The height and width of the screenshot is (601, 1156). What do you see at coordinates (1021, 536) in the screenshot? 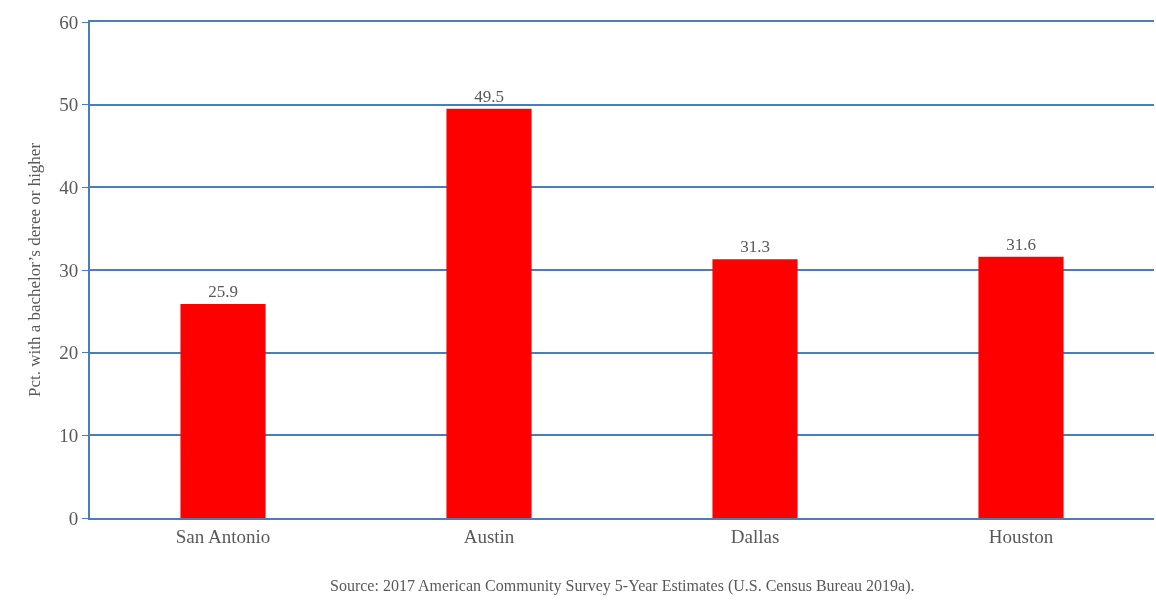
I see `x-tick-label: Houston` at bounding box center [1021, 536].